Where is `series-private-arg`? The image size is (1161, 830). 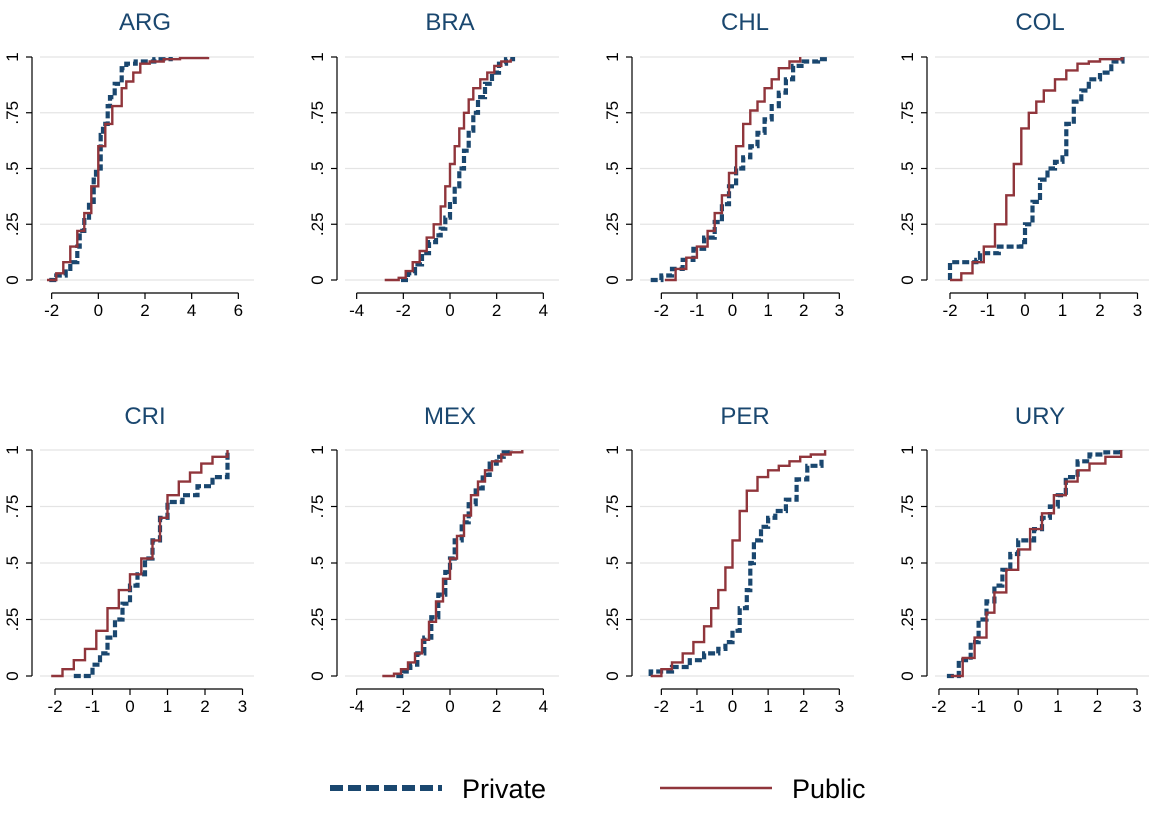 series-private-arg is located at coordinates (111, 170).